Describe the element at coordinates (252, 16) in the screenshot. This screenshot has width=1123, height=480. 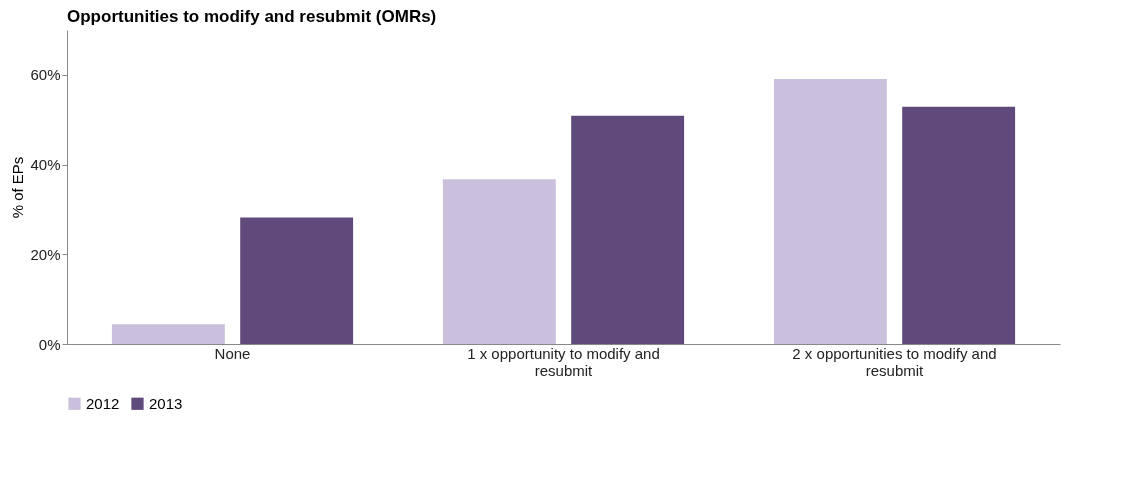
I see `chart-title: Opportunities to modify and resubmit (OMRs)` at that location.